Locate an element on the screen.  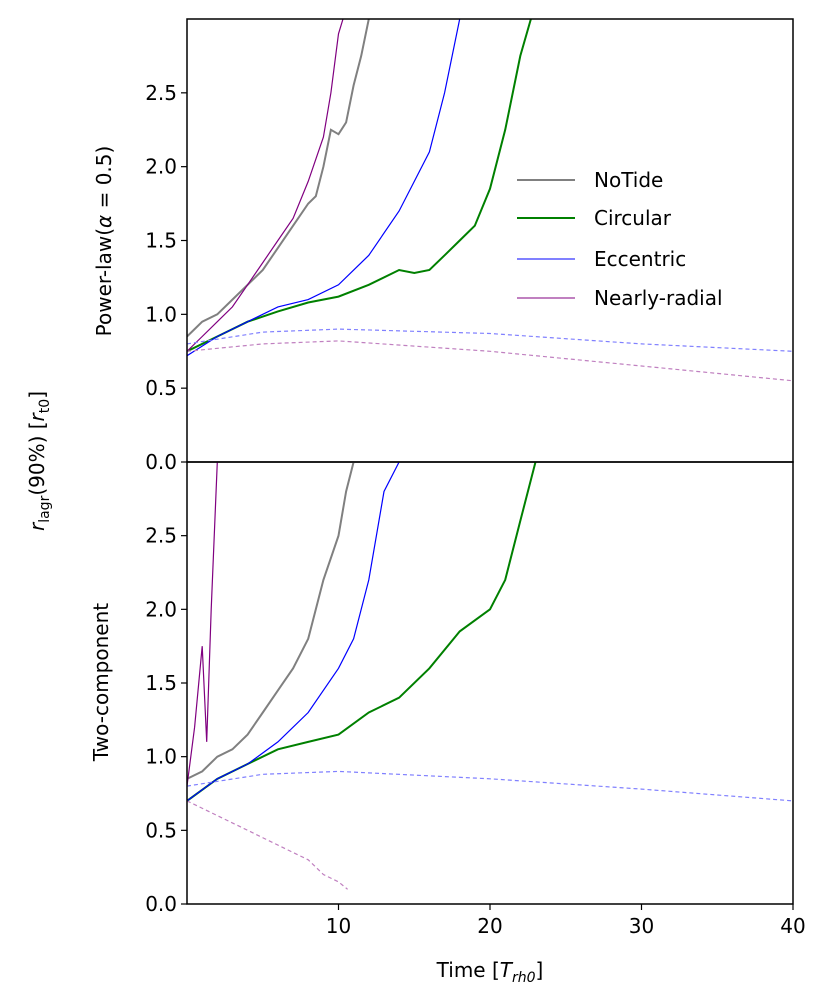
top-ytick-label: 1.5 is located at coordinates (161, 241).